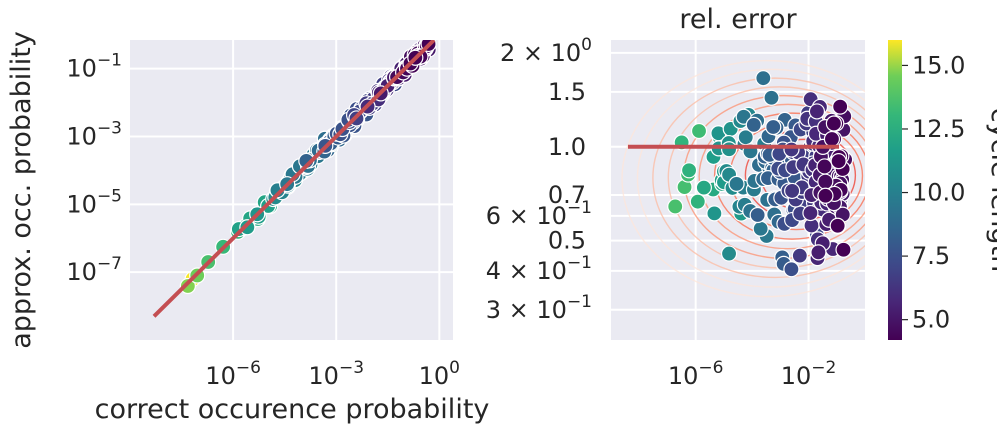  Describe the element at coordinates (539, 214) in the screenshot. I see `right-y-tick-label-major: 6 × 10⁻¹` at that location.